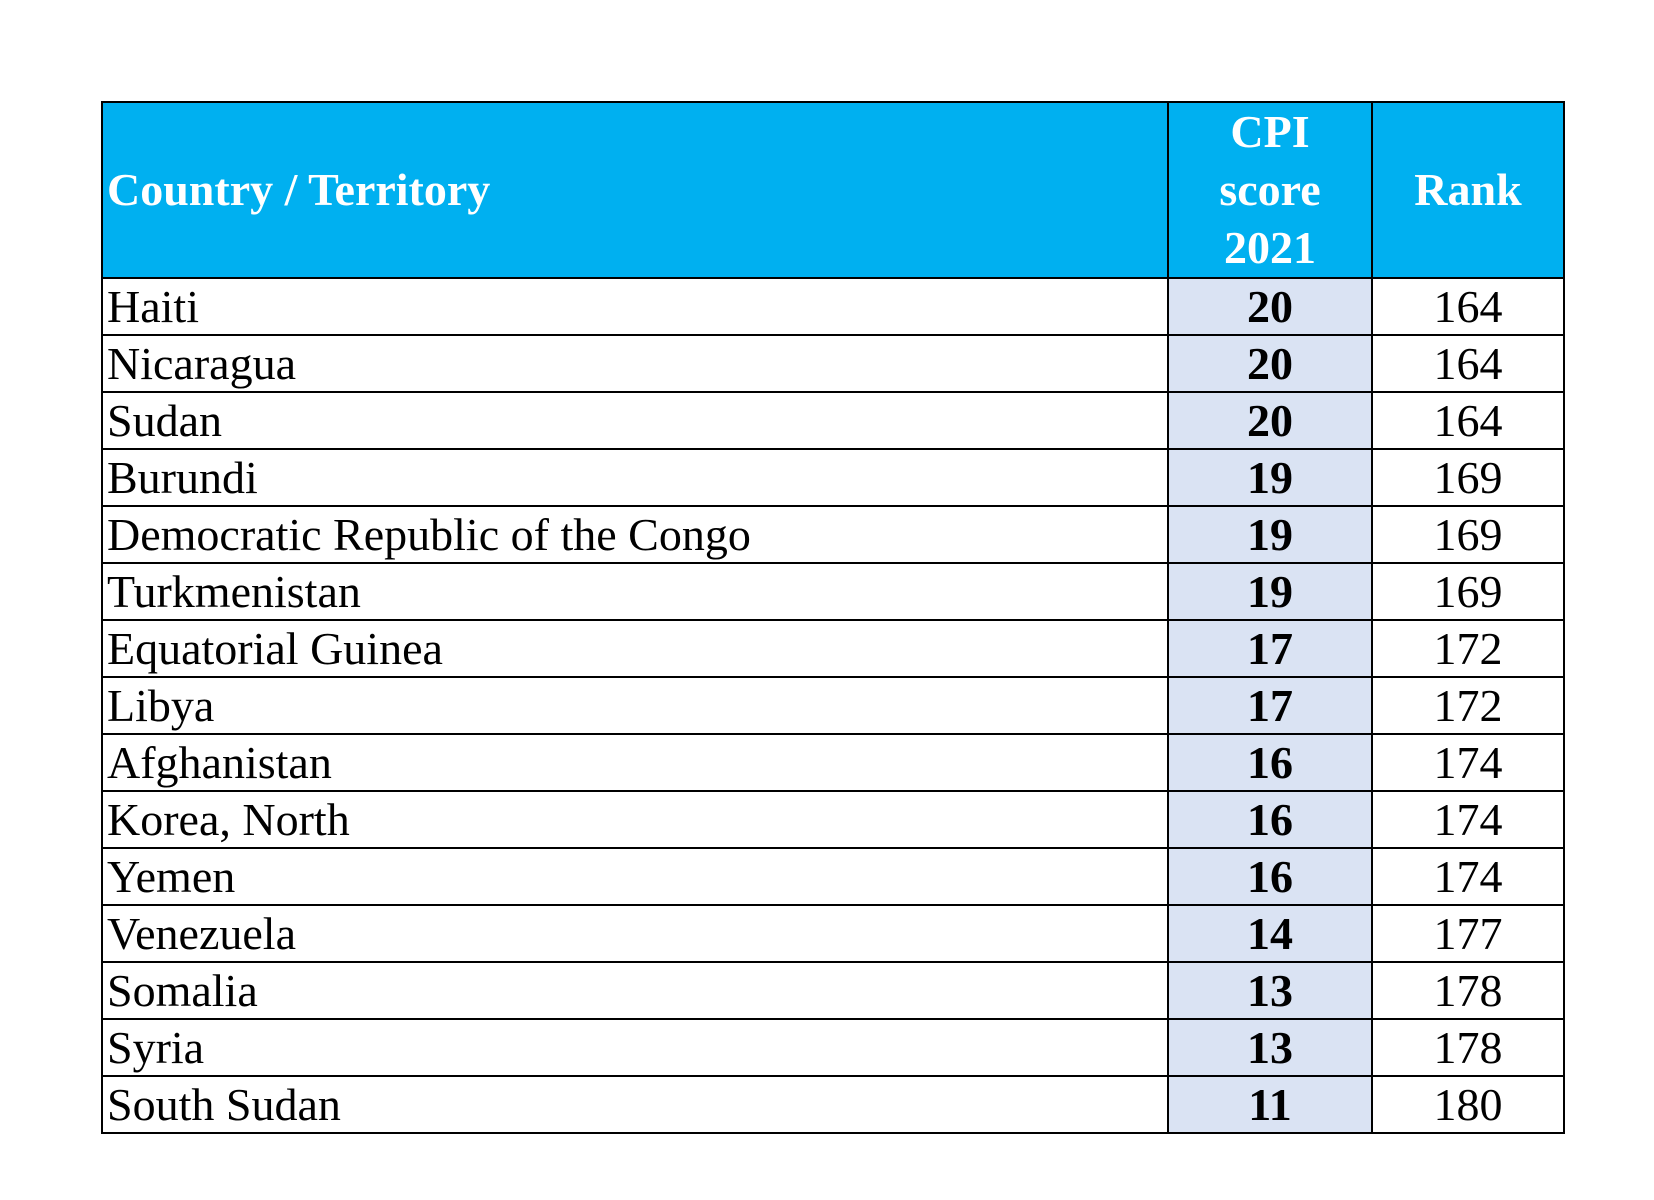 The image size is (1654, 1200). I want to click on country-cell: Syria, so click(635, 1047).